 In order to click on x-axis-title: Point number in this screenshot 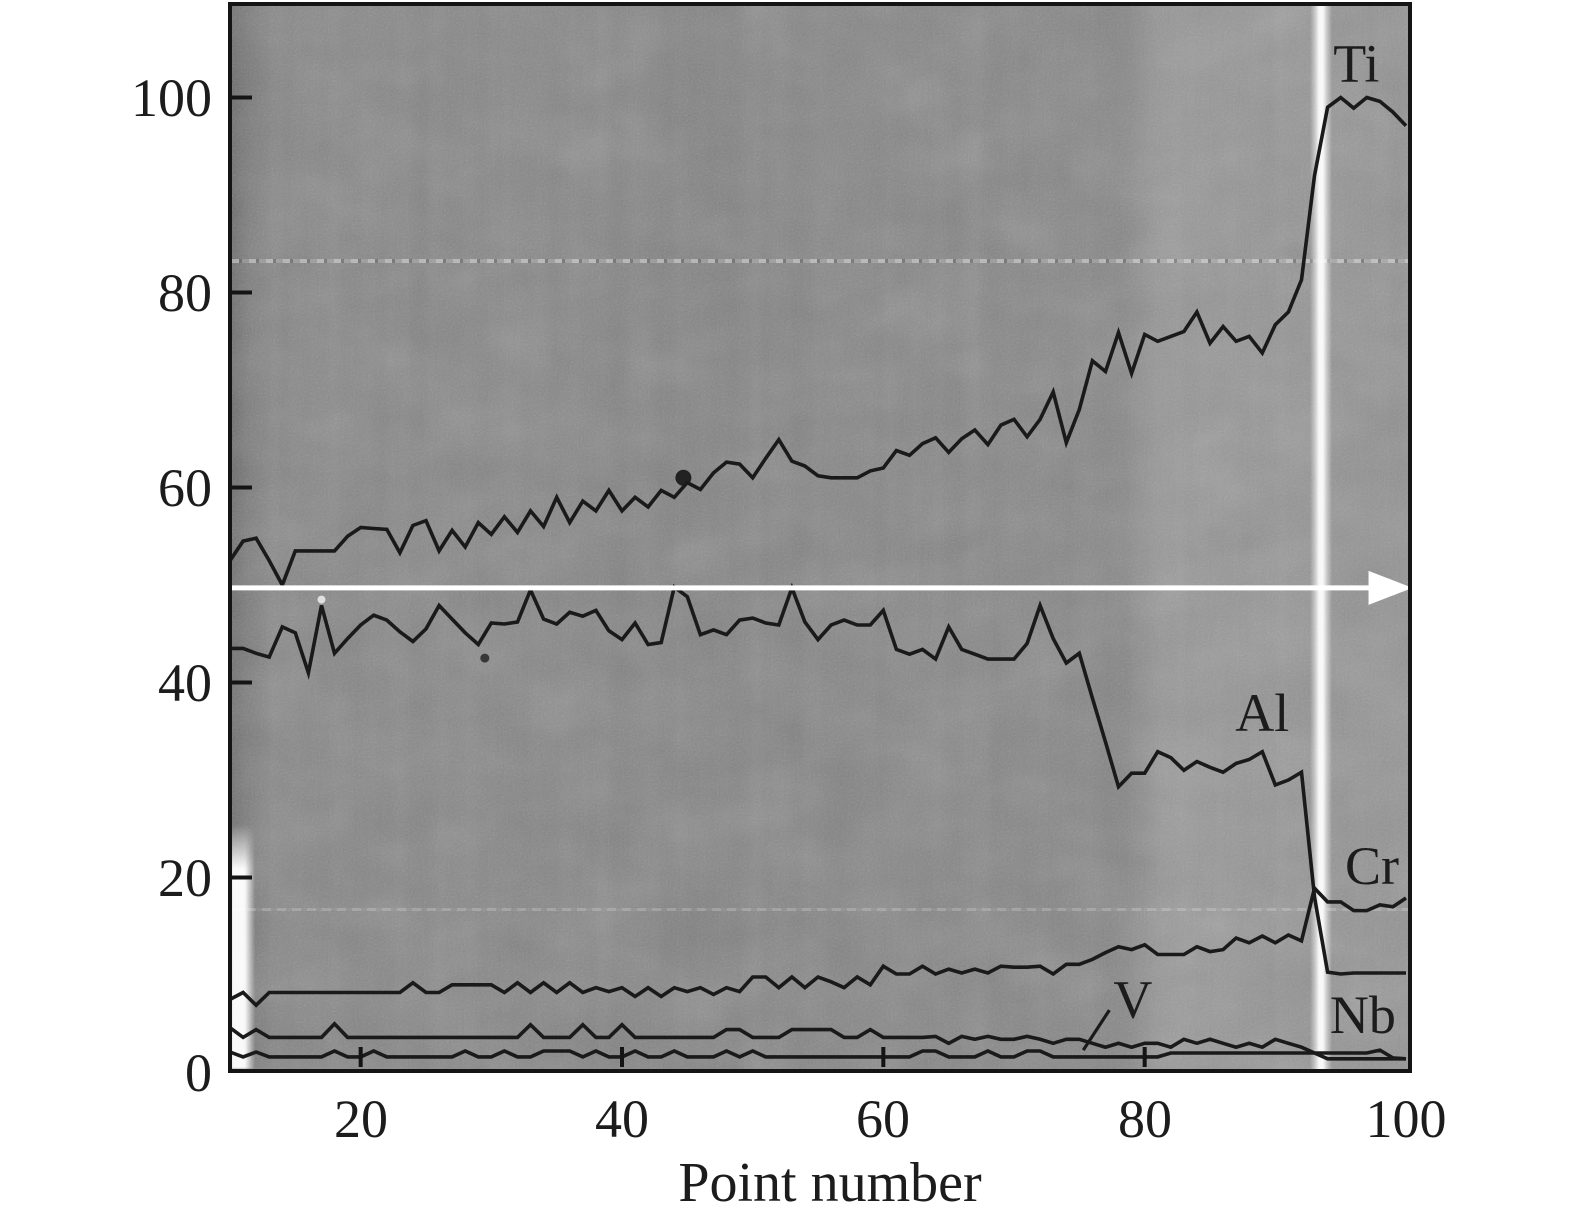, I will do `click(830, 1183)`.